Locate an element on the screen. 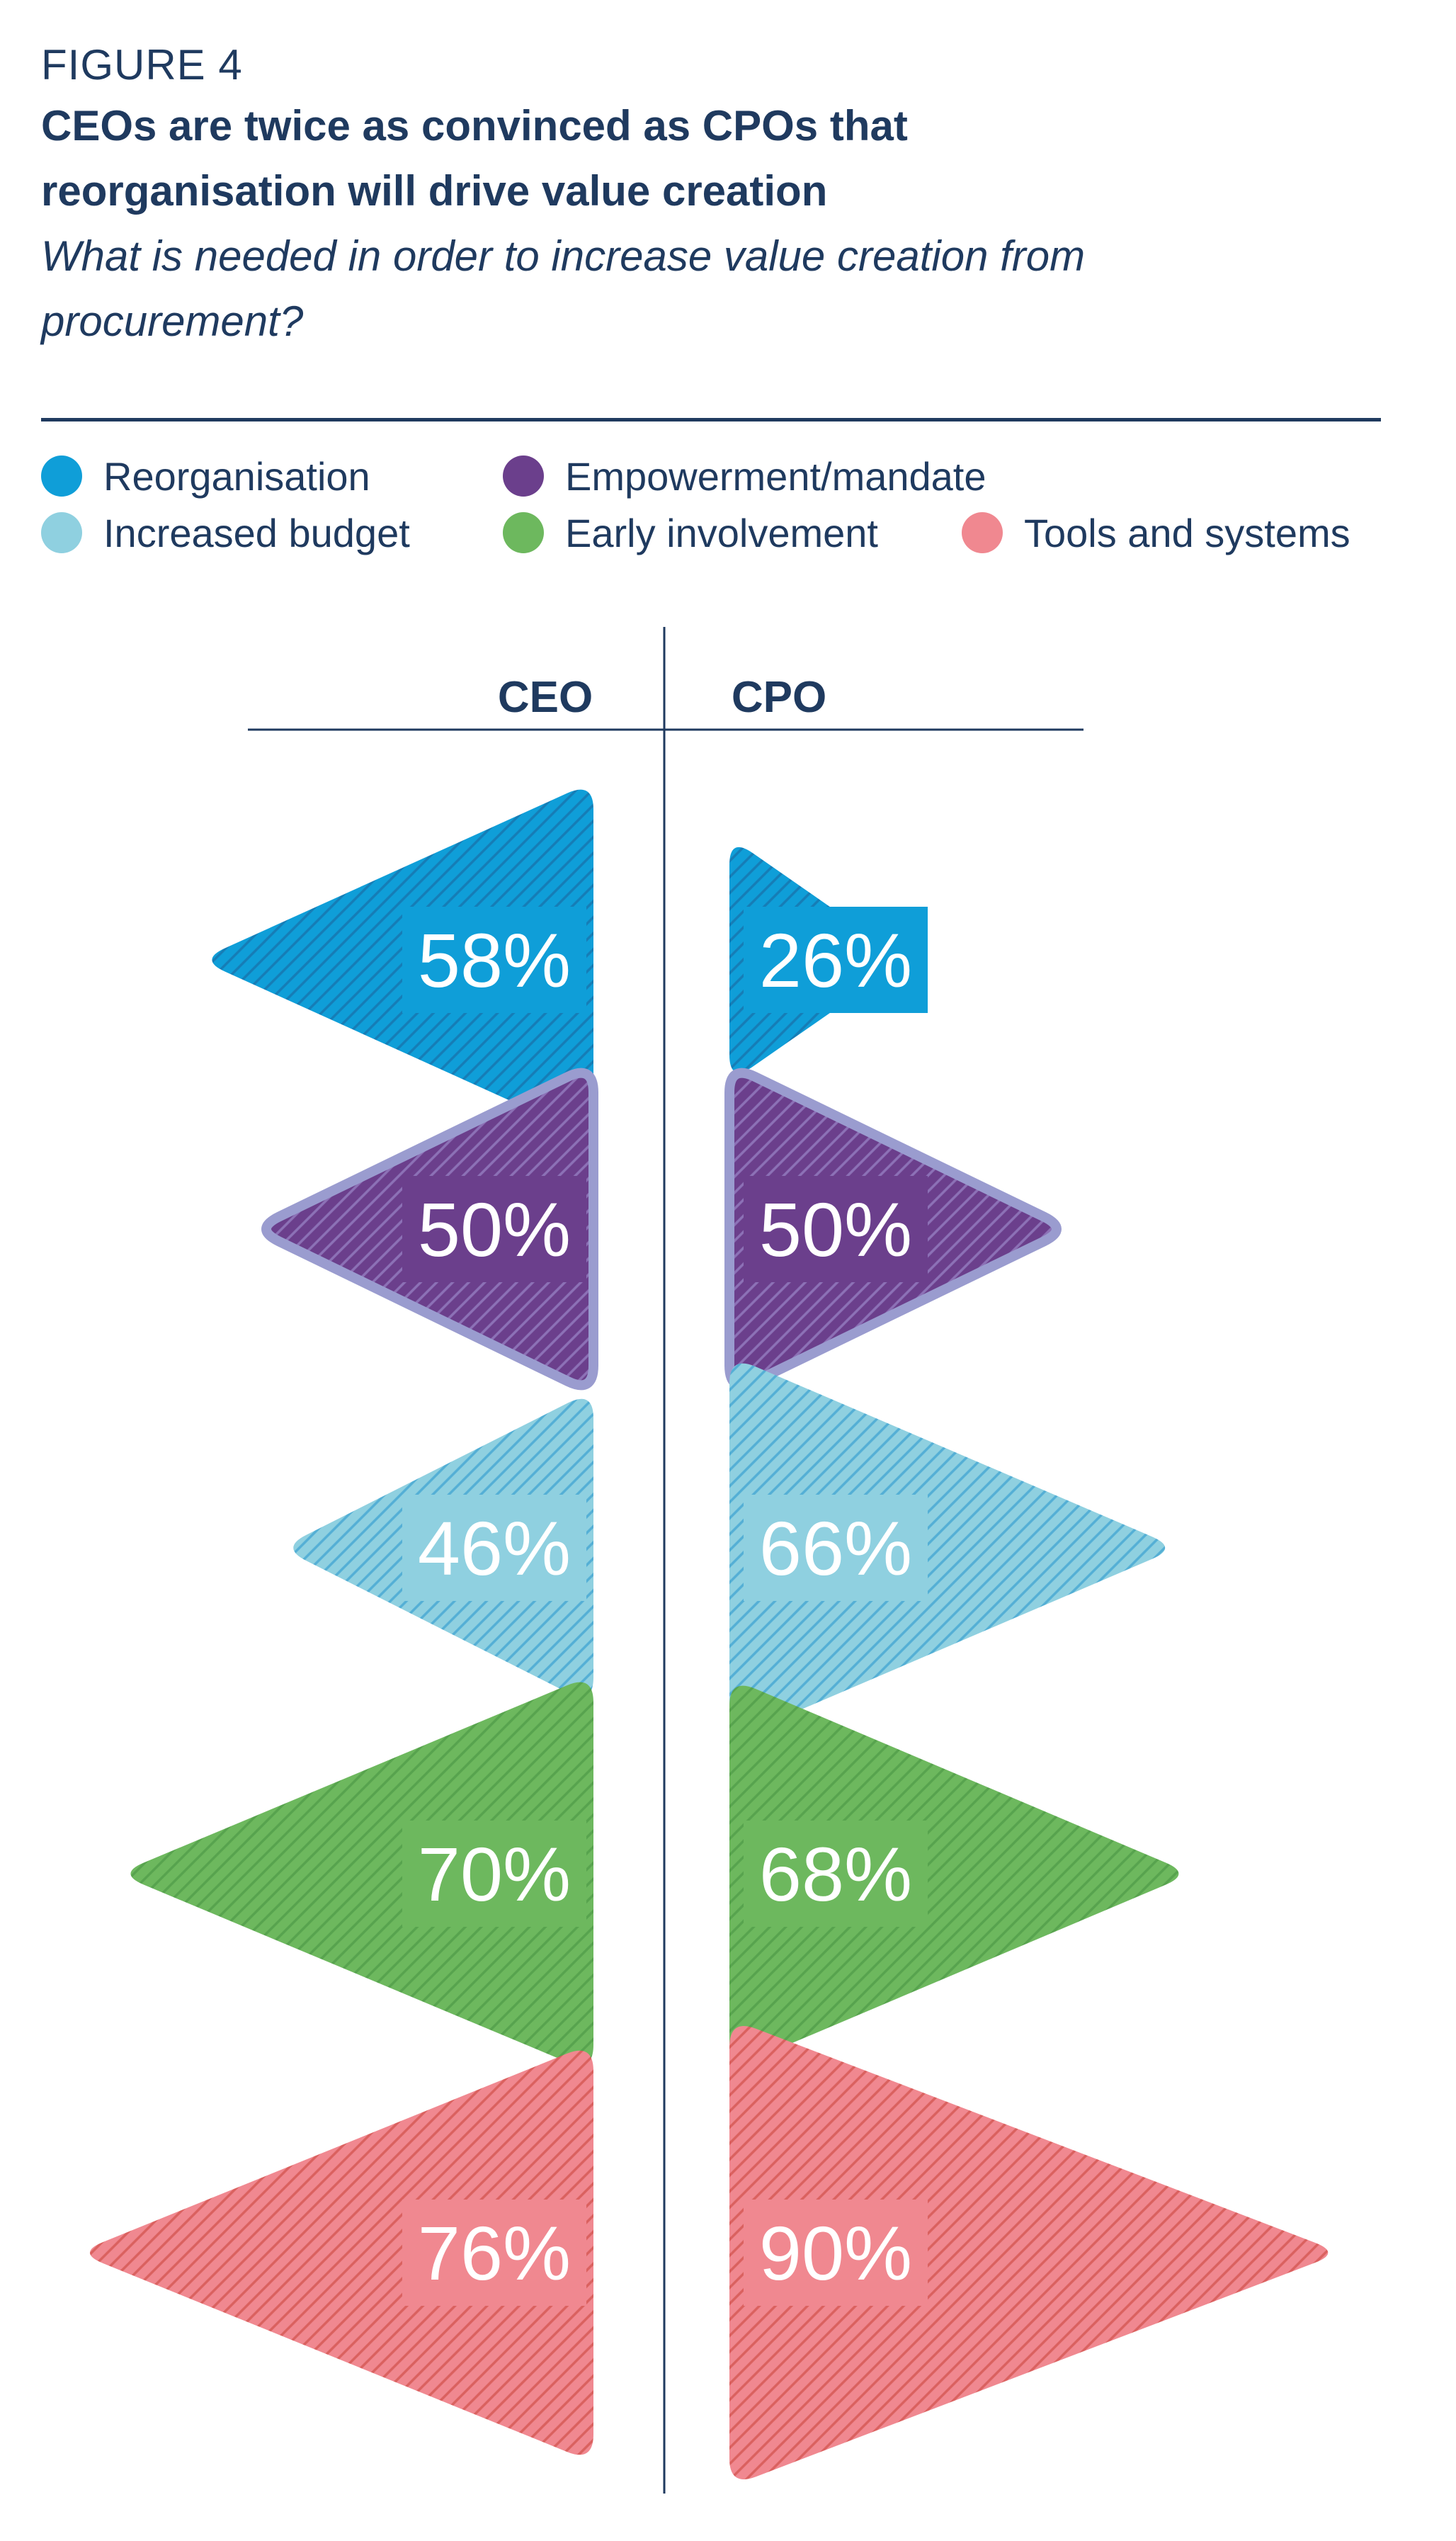 Image resolution: width=1456 pixels, height=2541 pixels. column-header-ceo: CEO is located at coordinates (546, 697).